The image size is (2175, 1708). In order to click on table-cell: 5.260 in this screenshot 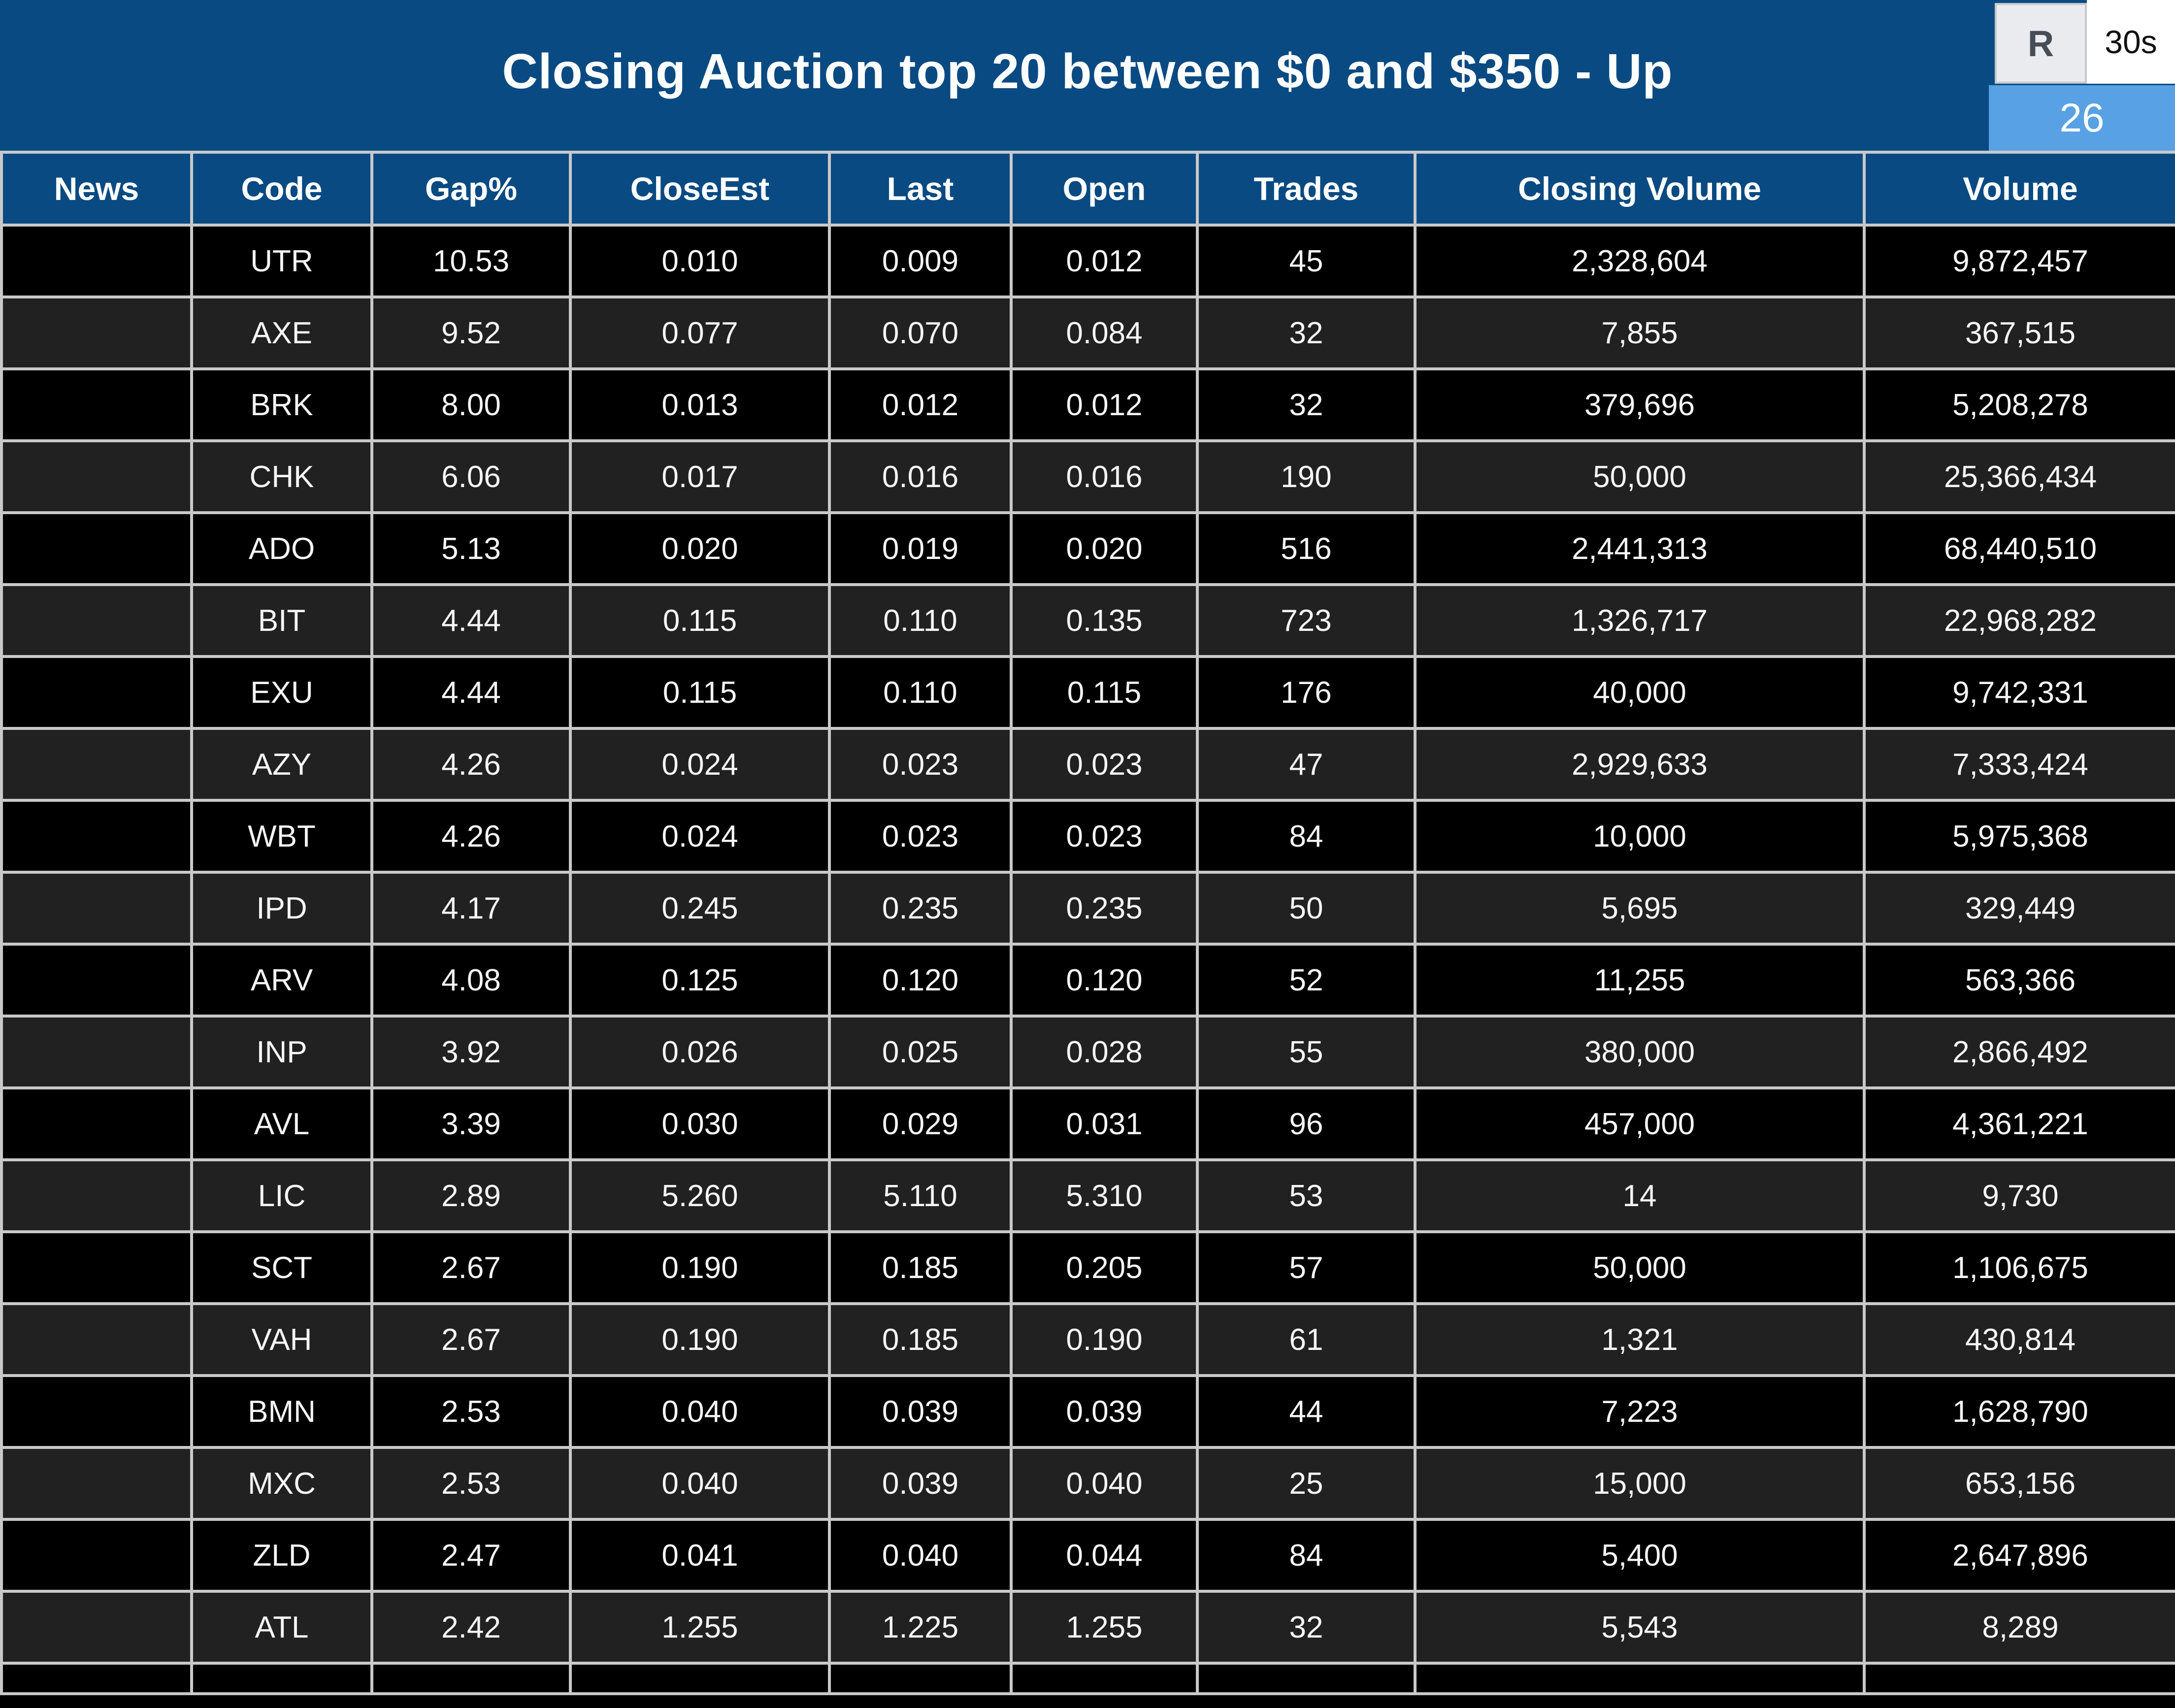, I will do `click(700, 1195)`.